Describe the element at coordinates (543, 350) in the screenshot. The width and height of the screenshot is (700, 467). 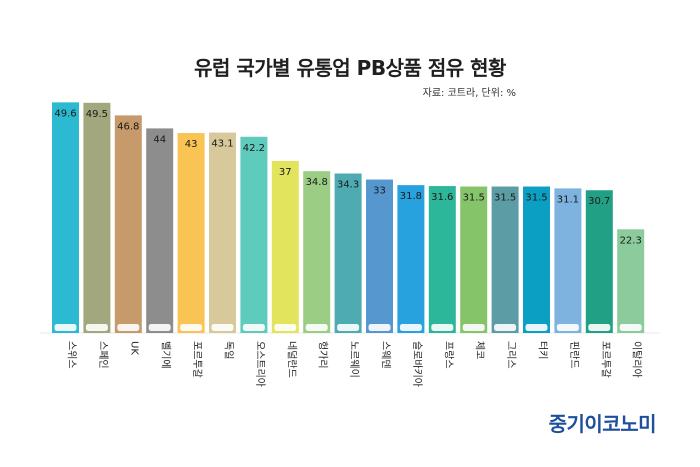
I see `category-label: 터키` at that location.